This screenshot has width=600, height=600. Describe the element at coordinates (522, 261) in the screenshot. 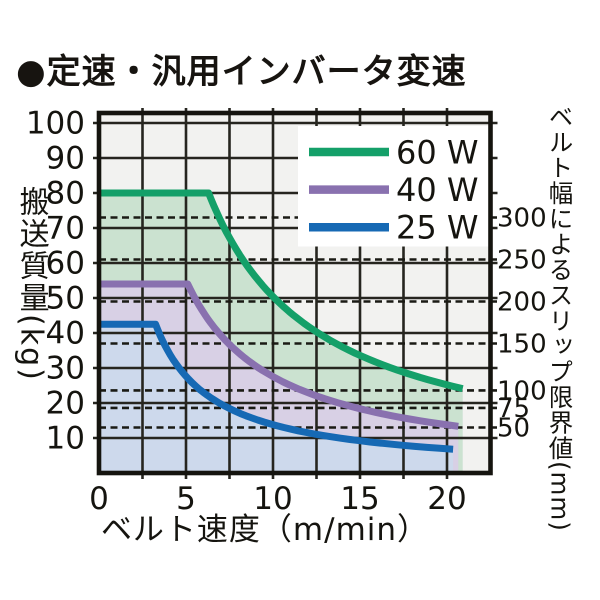

I see `slip-limit-label: 250` at that location.